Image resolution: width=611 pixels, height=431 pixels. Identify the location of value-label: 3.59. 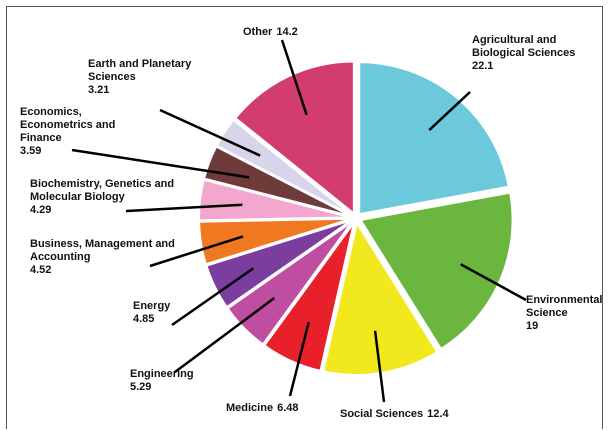
(31, 151).